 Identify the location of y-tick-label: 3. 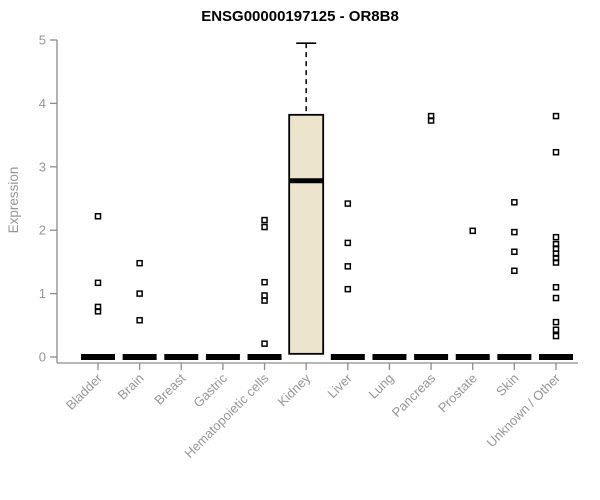
(42, 166).